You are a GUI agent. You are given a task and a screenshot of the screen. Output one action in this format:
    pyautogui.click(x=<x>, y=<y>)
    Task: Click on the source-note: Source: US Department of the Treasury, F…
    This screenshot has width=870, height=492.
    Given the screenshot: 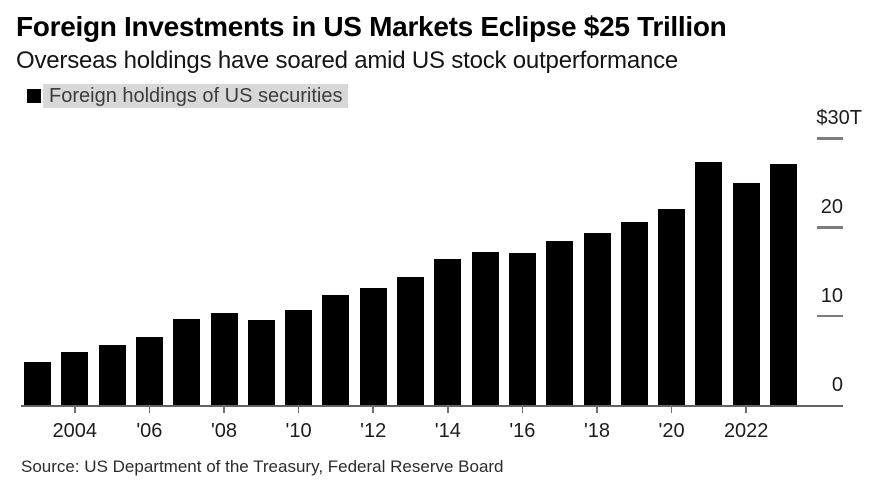 What is the action you would take?
    pyautogui.click(x=262, y=466)
    